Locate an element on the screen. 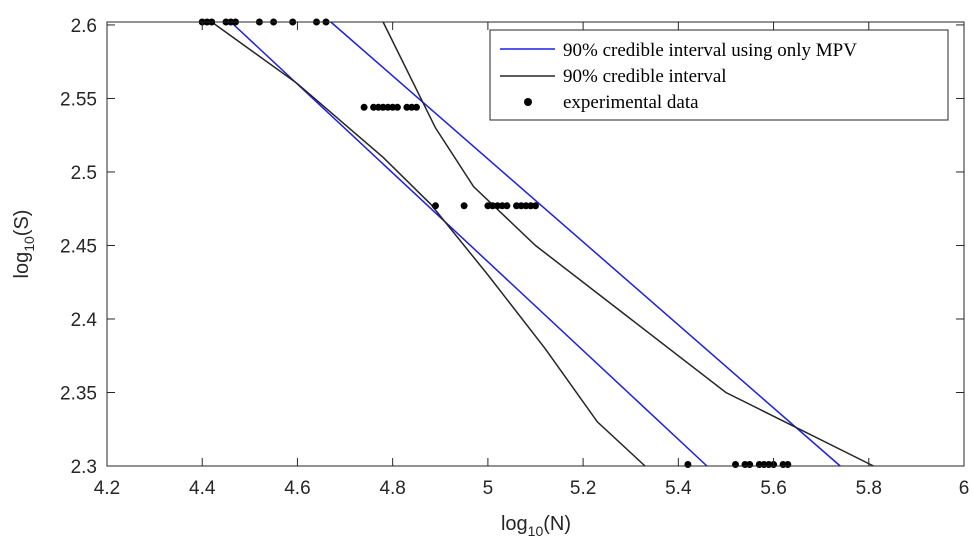  y-tick-label-3: 2.45 is located at coordinates (78, 246).